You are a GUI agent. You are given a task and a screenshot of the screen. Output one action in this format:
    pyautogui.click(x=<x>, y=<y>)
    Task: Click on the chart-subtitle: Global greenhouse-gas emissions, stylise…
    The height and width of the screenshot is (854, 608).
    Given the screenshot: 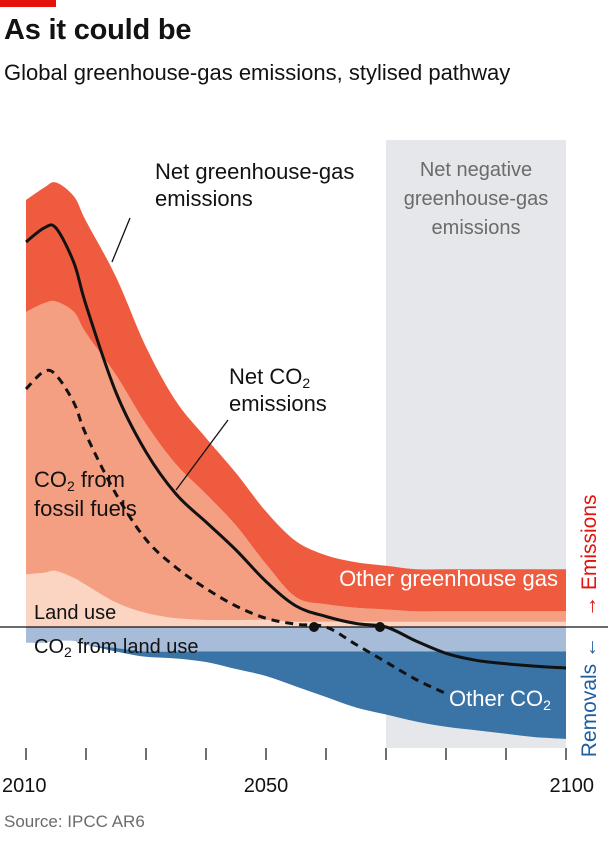 What is the action you would take?
    pyautogui.click(x=257, y=72)
    